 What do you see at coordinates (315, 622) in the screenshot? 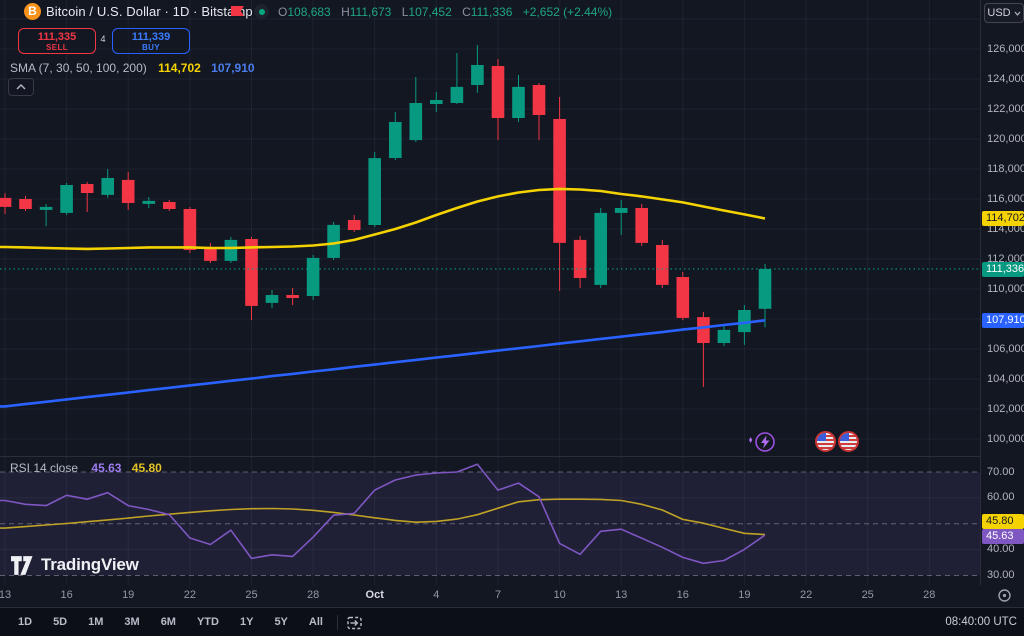
I see `range-button-all: All` at bounding box center [315, 622].